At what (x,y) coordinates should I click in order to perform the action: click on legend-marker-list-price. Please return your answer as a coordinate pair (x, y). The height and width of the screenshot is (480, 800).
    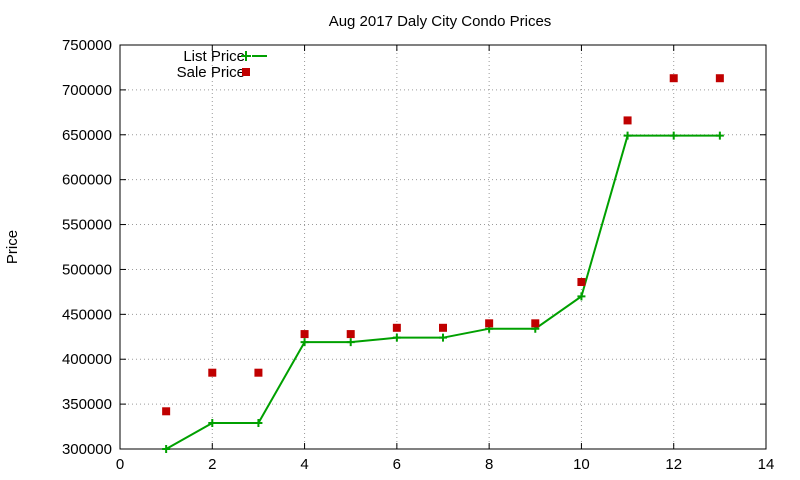
    Looking at the image, I should click on (246, 56).